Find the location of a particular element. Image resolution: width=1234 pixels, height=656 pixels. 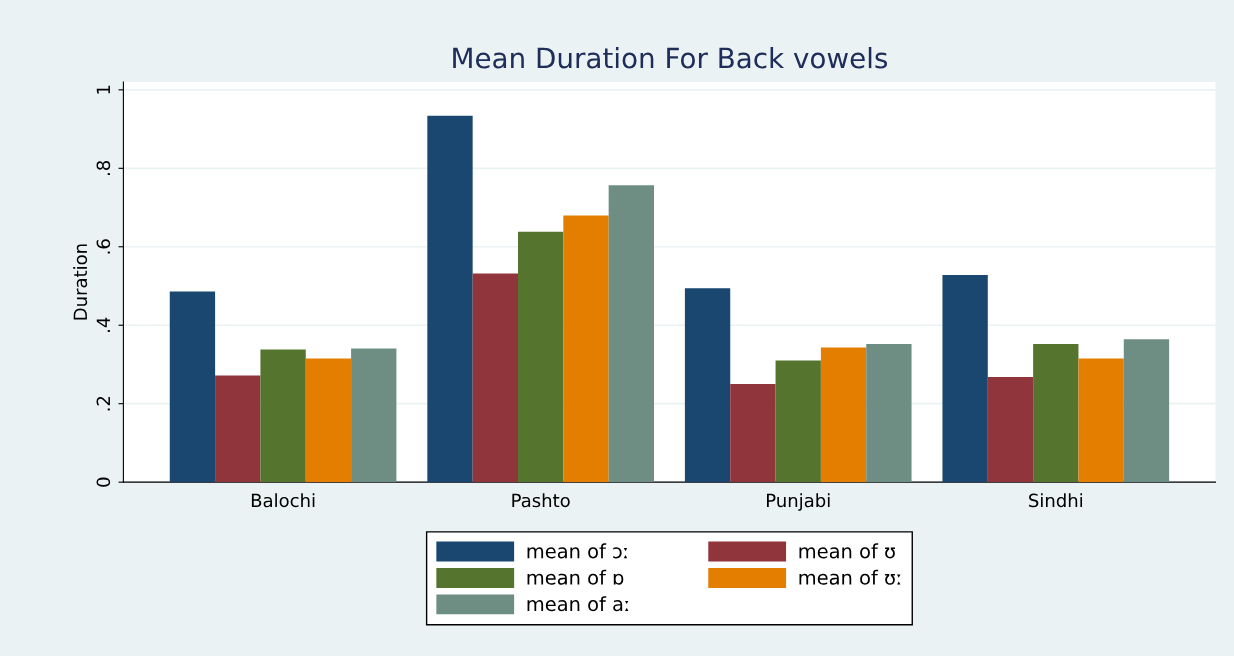

legend-label: mean of ʊ is located at coordinates (847, 551).